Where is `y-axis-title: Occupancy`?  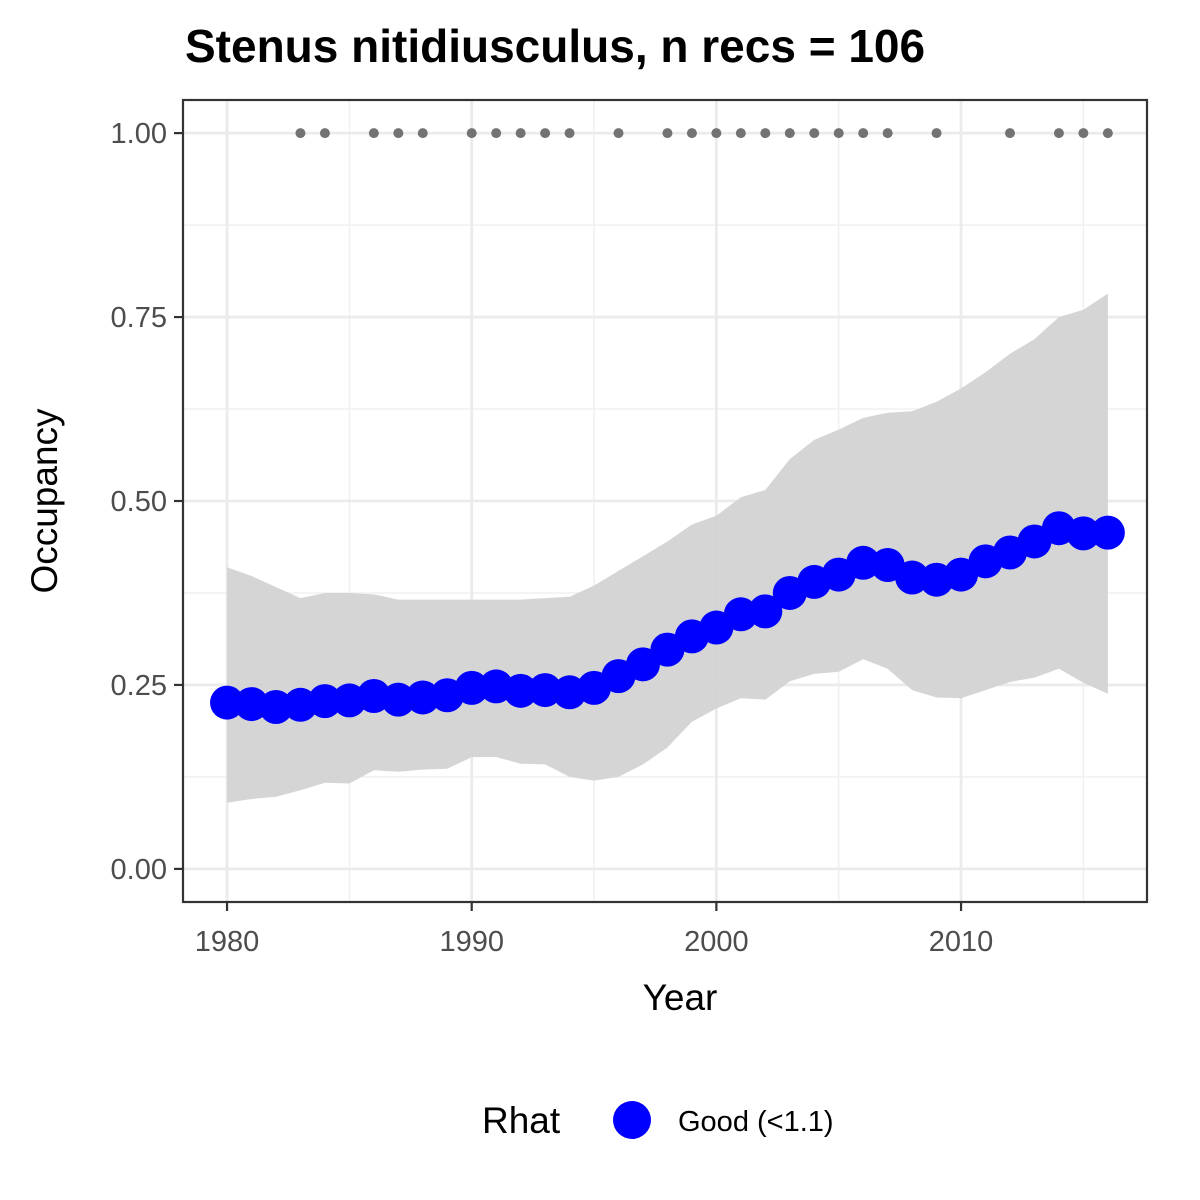
y-axis-title: Occupancy is located at coordinates (44, 501).